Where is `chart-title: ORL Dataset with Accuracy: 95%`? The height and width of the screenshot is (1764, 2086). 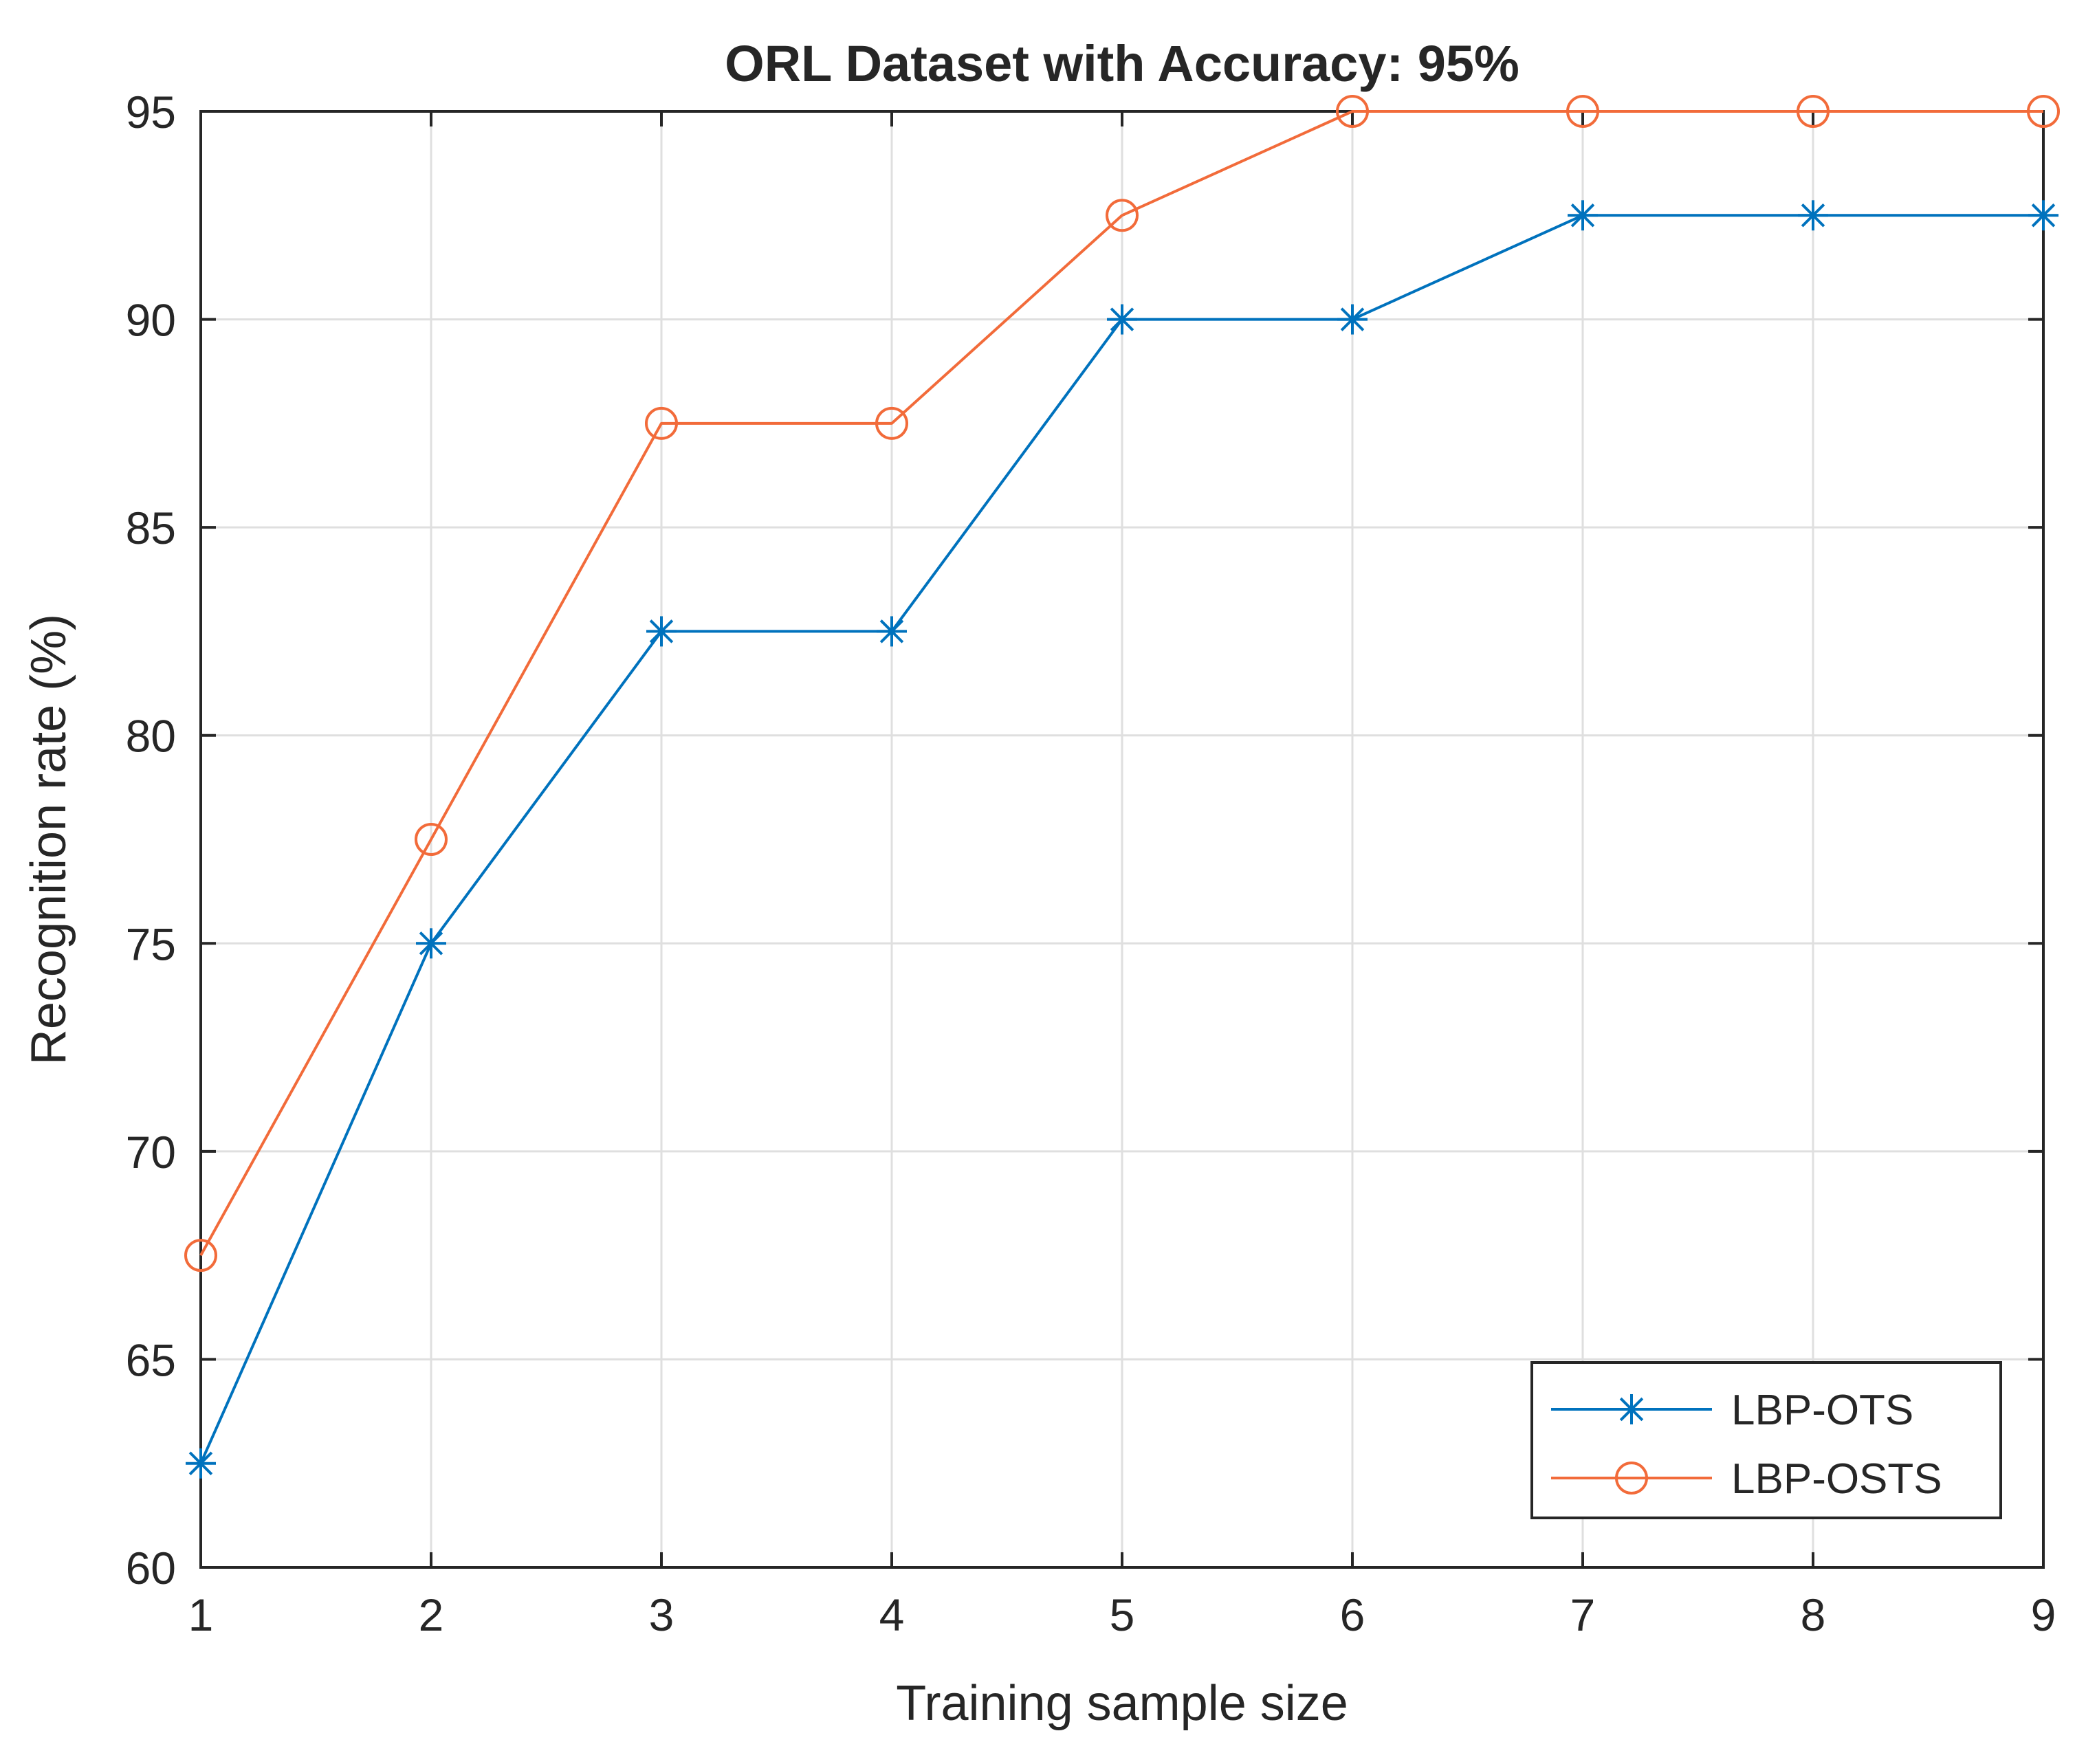 chart-title: ORL Dataset with Accuracy: 95% is located at coordinates (1122, 64).